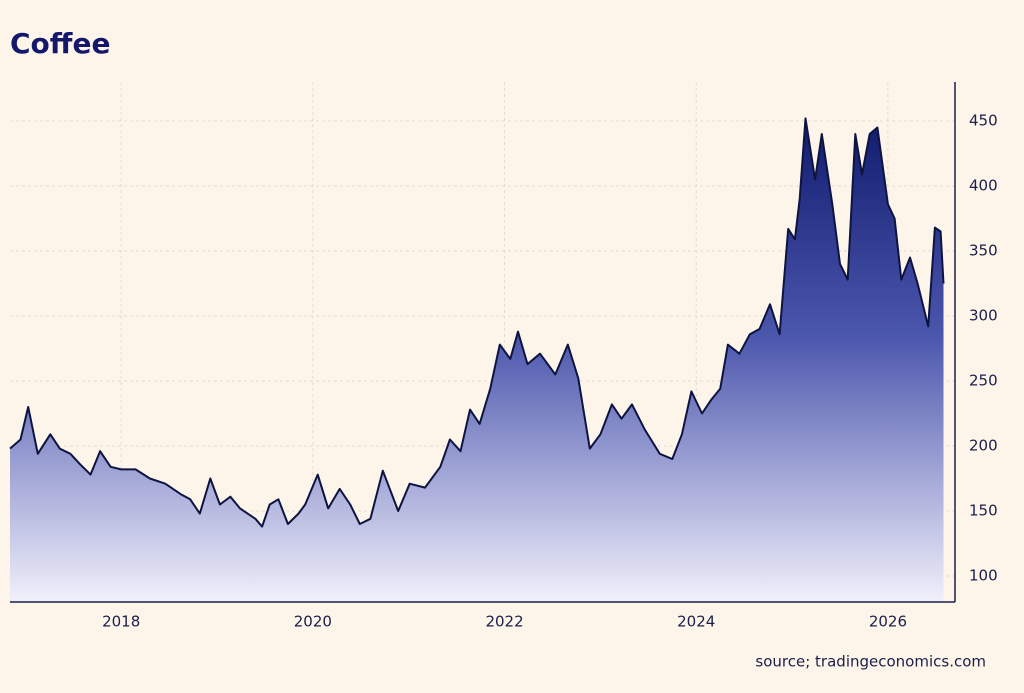 The width and height of the screenshot is (1024, 693). I want to click on x-tick-label: 2026, so click(888, 622).